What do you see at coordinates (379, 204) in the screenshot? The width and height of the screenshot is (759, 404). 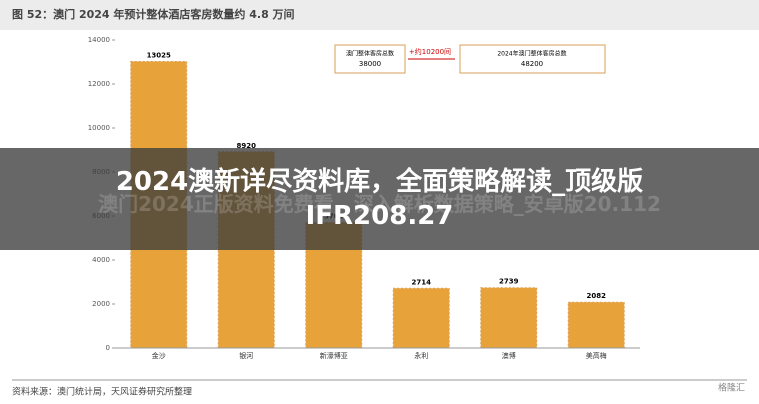 I see `watermark: 澳门2024正版资料免费看，深入解析数据策略_安卓版20.112` at bounding box center [379, 204].